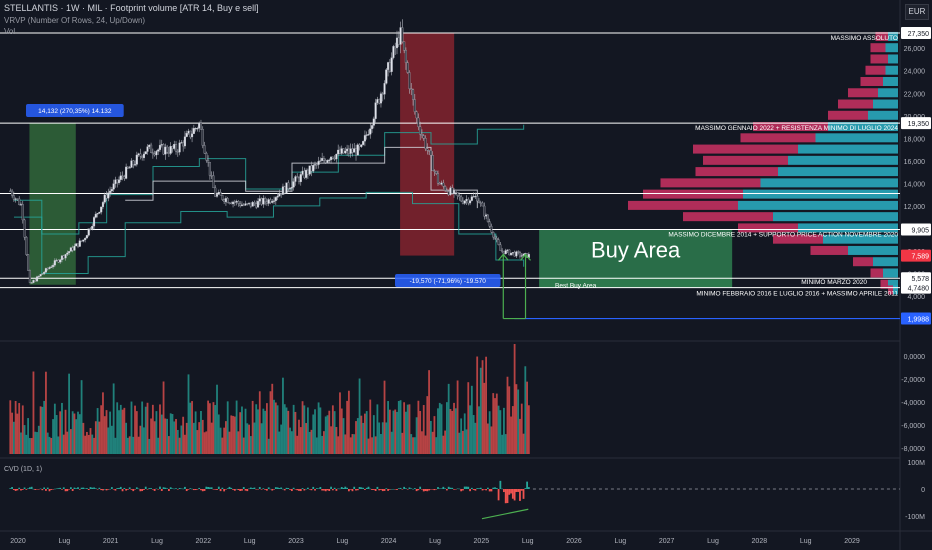  What do you see at coordinates (915, 139) in the screenshot?
I see `price-tick: 18,000` at bounding box center [915, 139].